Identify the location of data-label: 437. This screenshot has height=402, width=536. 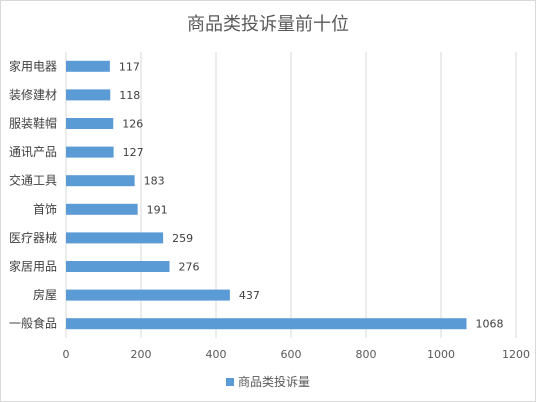
(249, 295).